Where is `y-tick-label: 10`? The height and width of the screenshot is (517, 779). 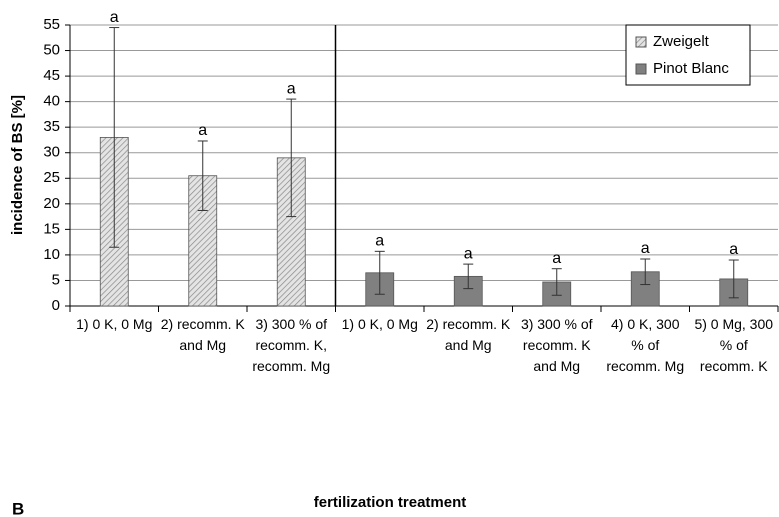
y-tick-label: 10 is located at coordinates (51, 254).